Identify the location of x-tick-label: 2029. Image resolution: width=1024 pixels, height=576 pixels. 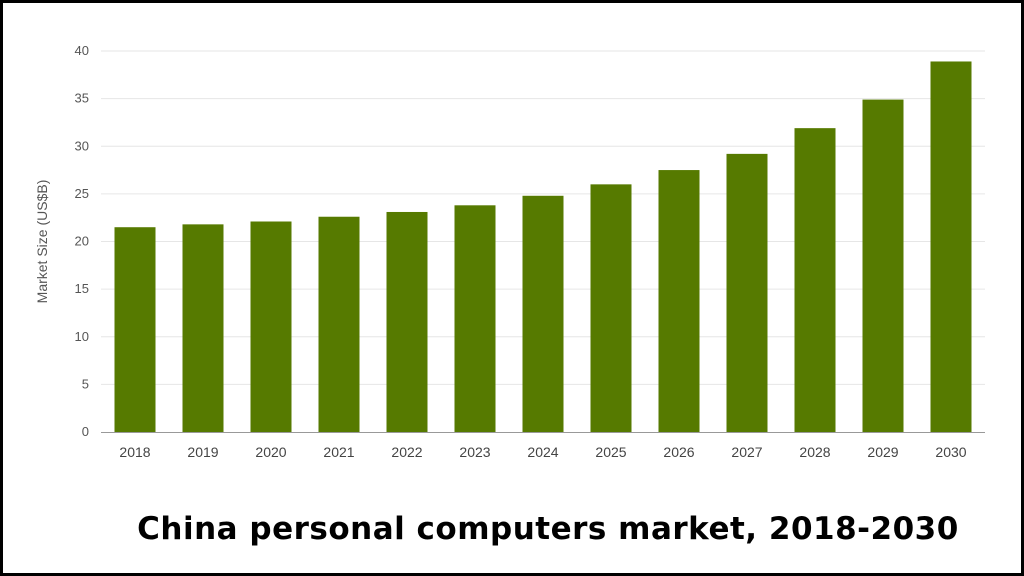
(882, 452).